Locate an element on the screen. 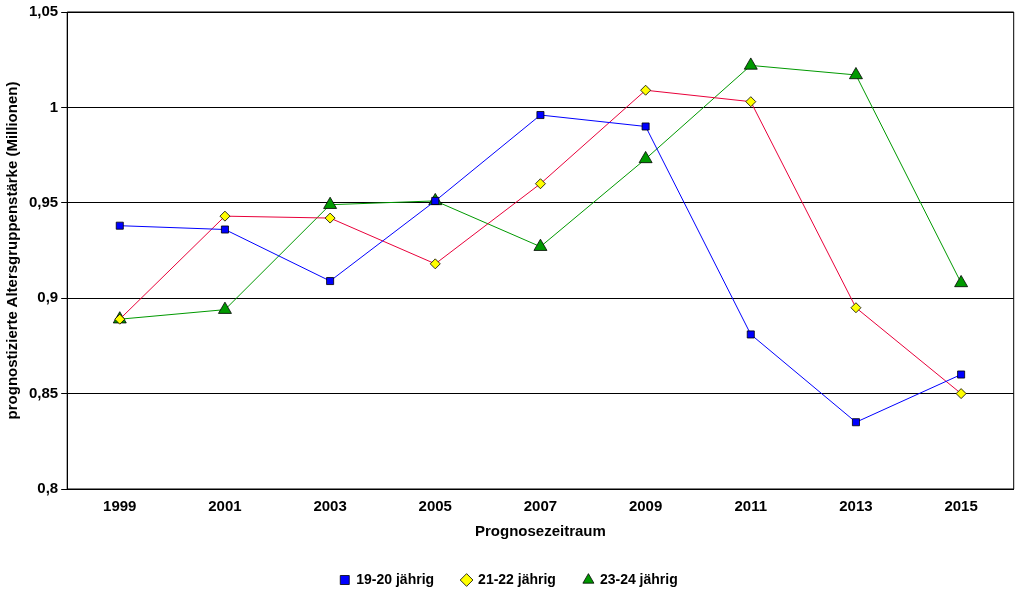 Image resolution: width=1022 pixels, height=597 pixels. y-tick-label: 0,8 is located at coordinates (48, 488).